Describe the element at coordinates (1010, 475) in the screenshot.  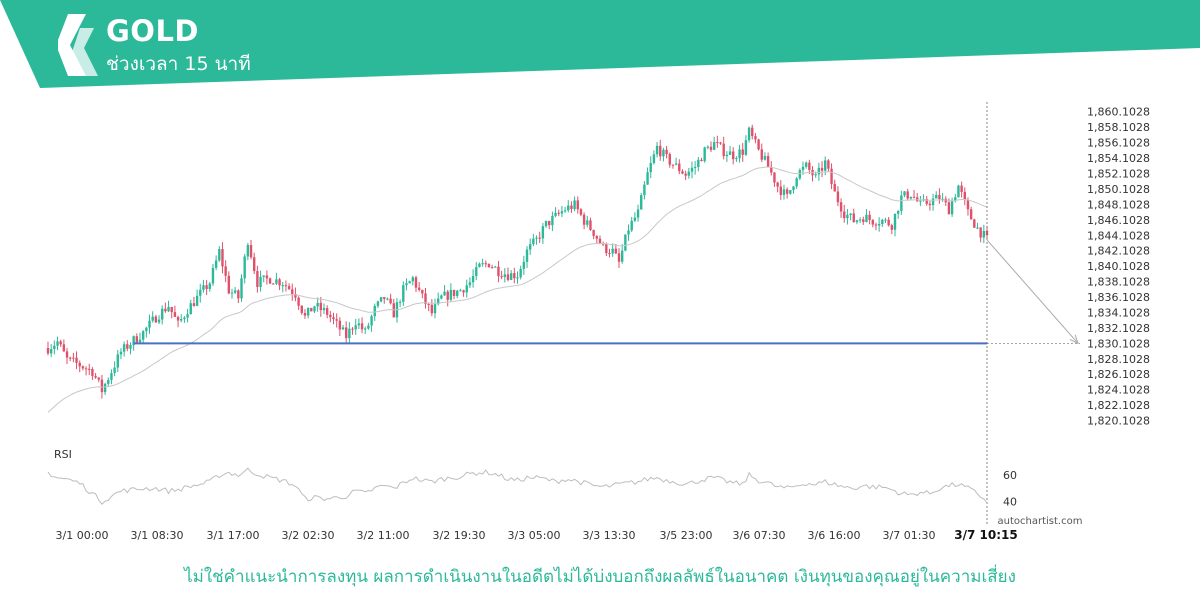
I see `rsi-tick-label: 60` at that location.